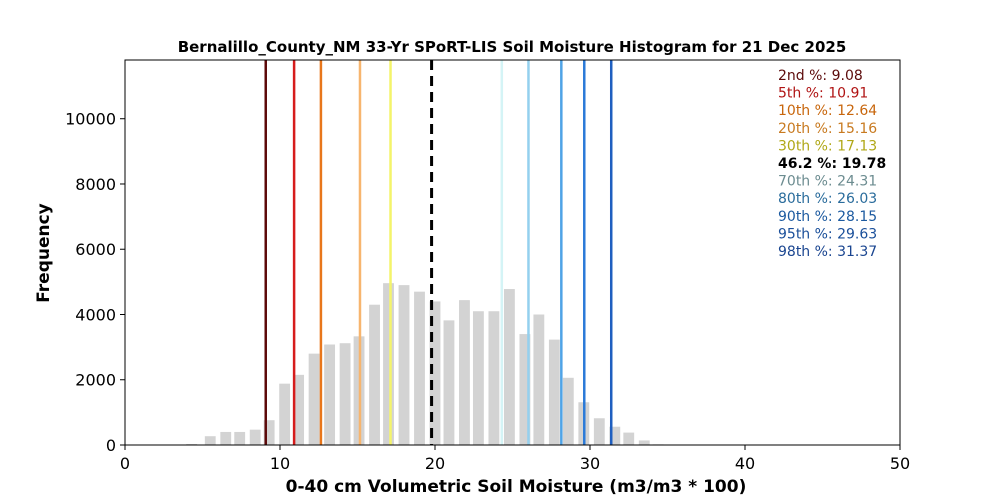 This screenshot has height=500, width=1000. I want to click on x-axis-ticks: 0 10 20 30 40 50, so click(515, 459).